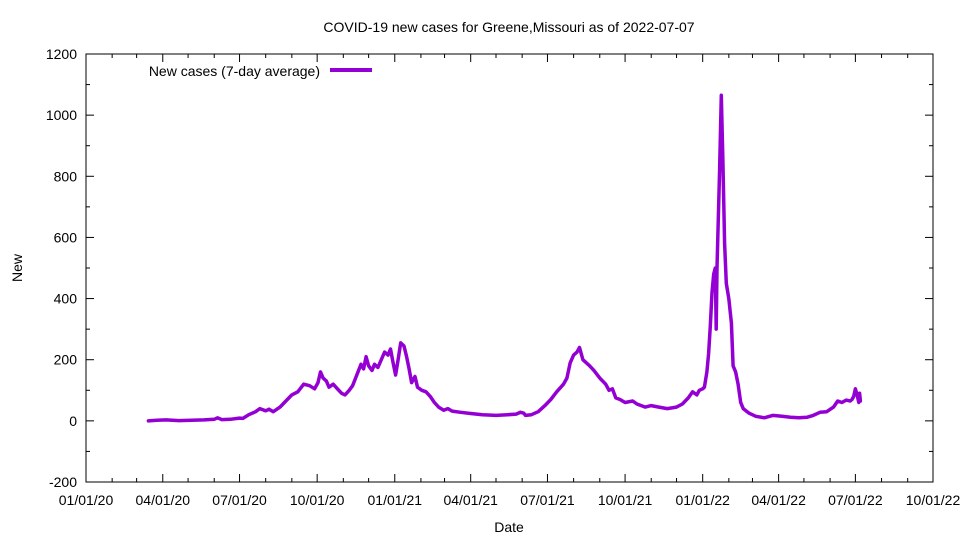  Describe the element at coordinates (73, 421) in the screenshot. I see `y-tick-label: 0` at that location.